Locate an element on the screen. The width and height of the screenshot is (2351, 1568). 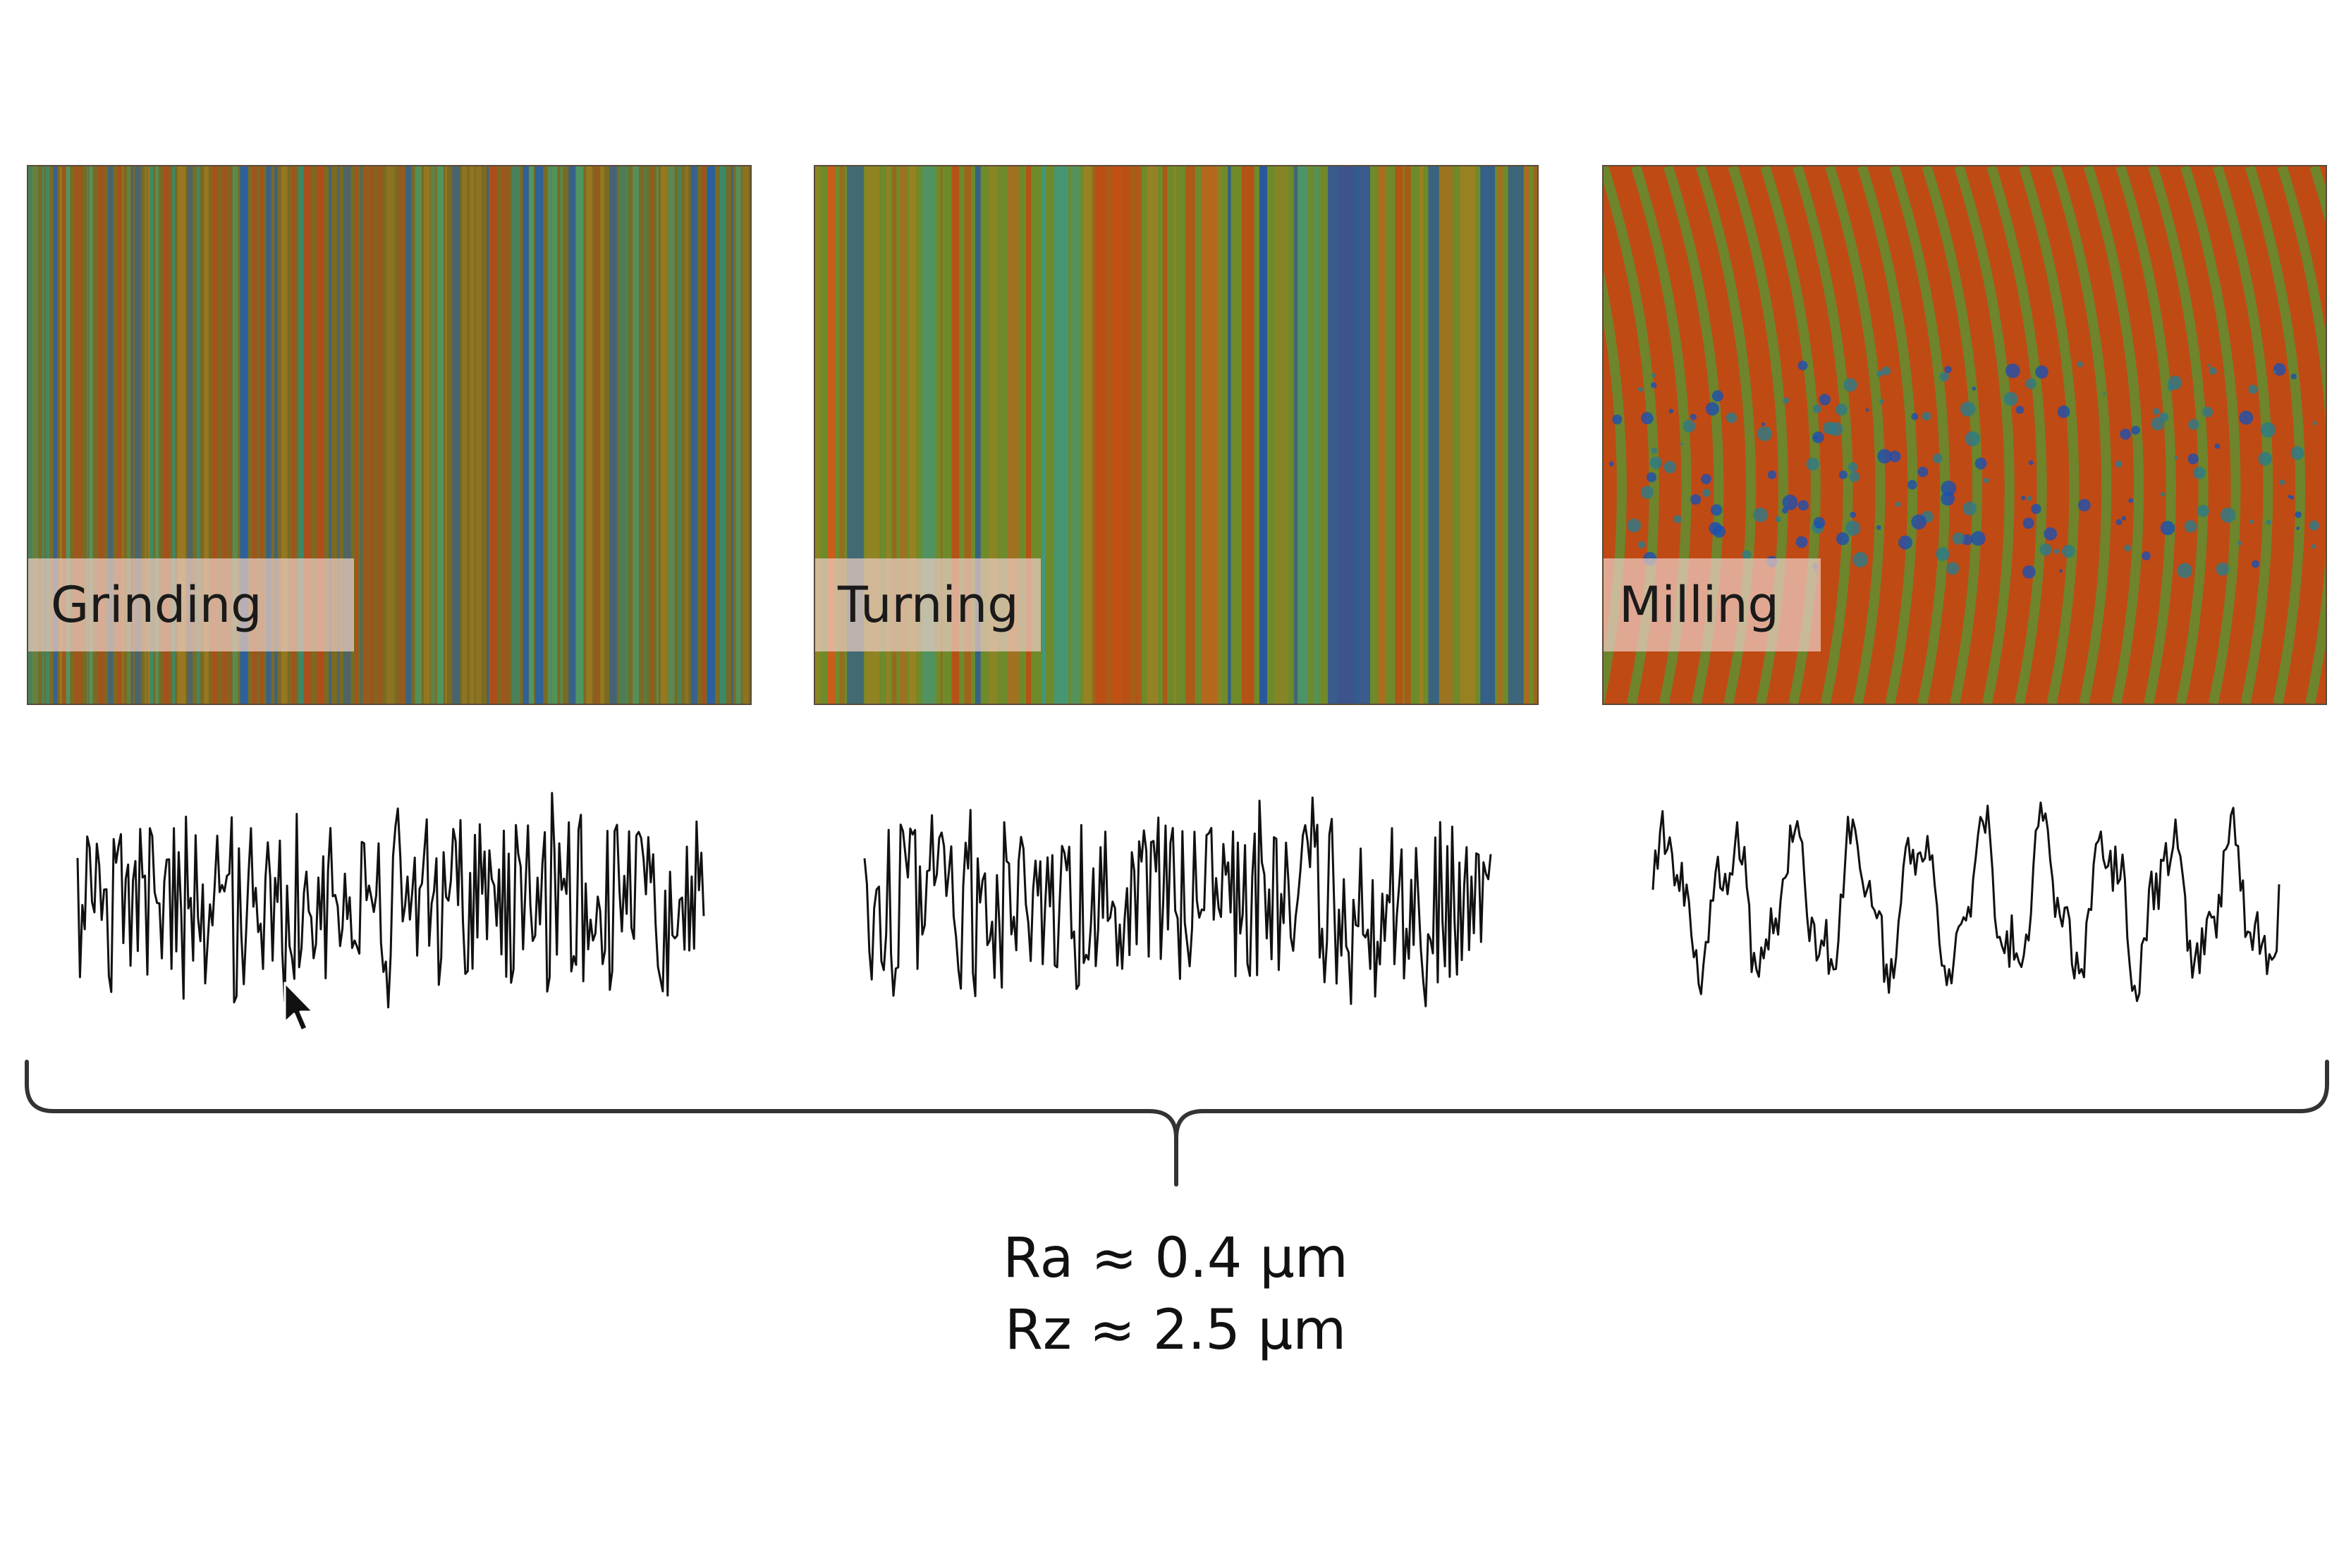
grinding-label-box: Grinding is located at coordinates (191, 604).